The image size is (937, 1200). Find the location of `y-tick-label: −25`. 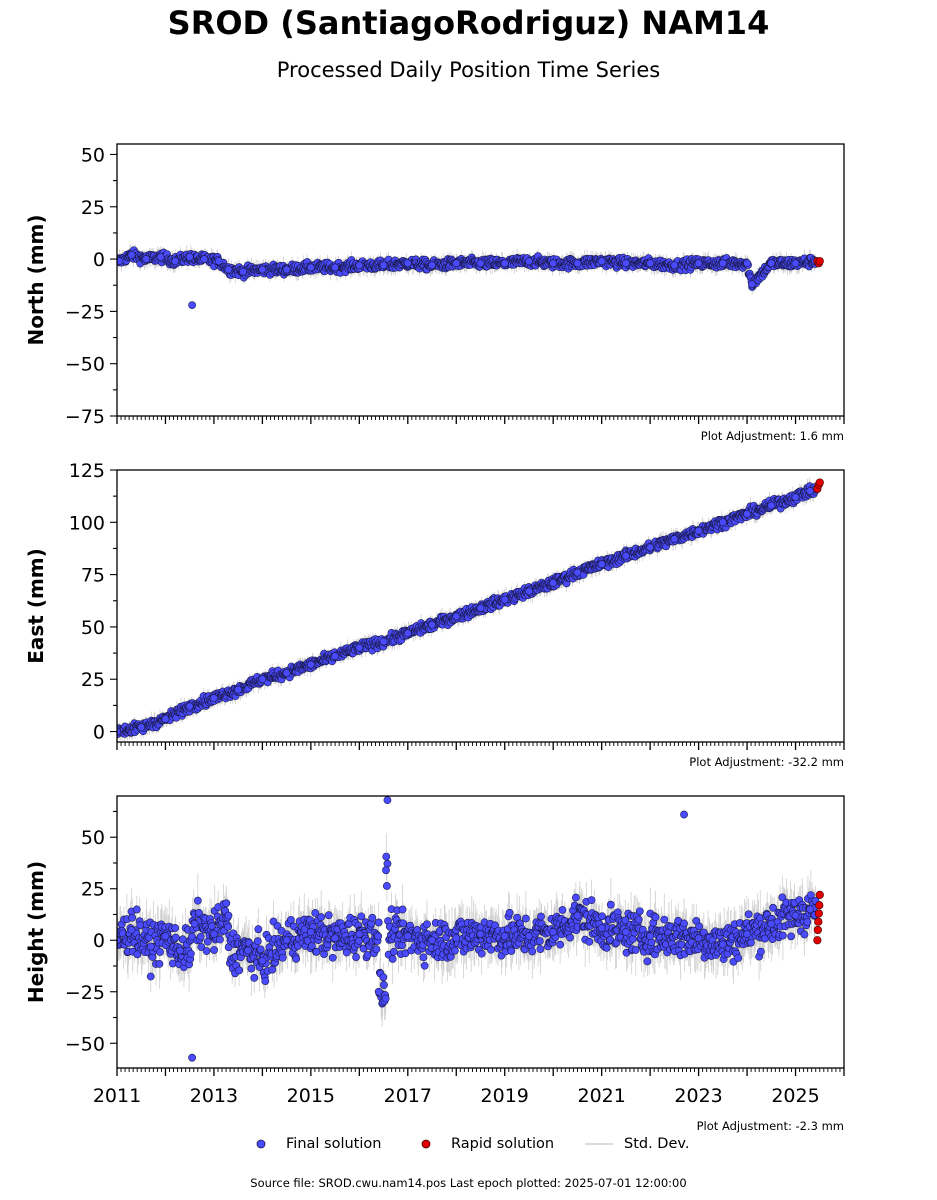

y-tick-label: −25 is located at coordinates (85, 312).